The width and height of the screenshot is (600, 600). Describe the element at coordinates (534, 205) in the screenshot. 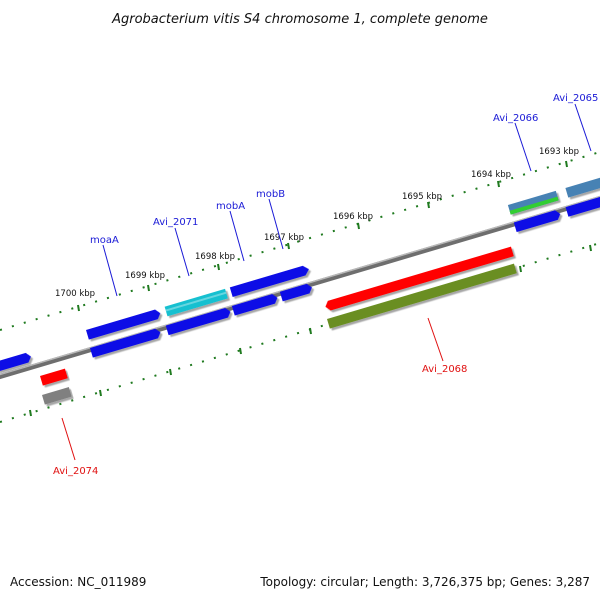

I see `gene-Avi_2066-green` at that location.